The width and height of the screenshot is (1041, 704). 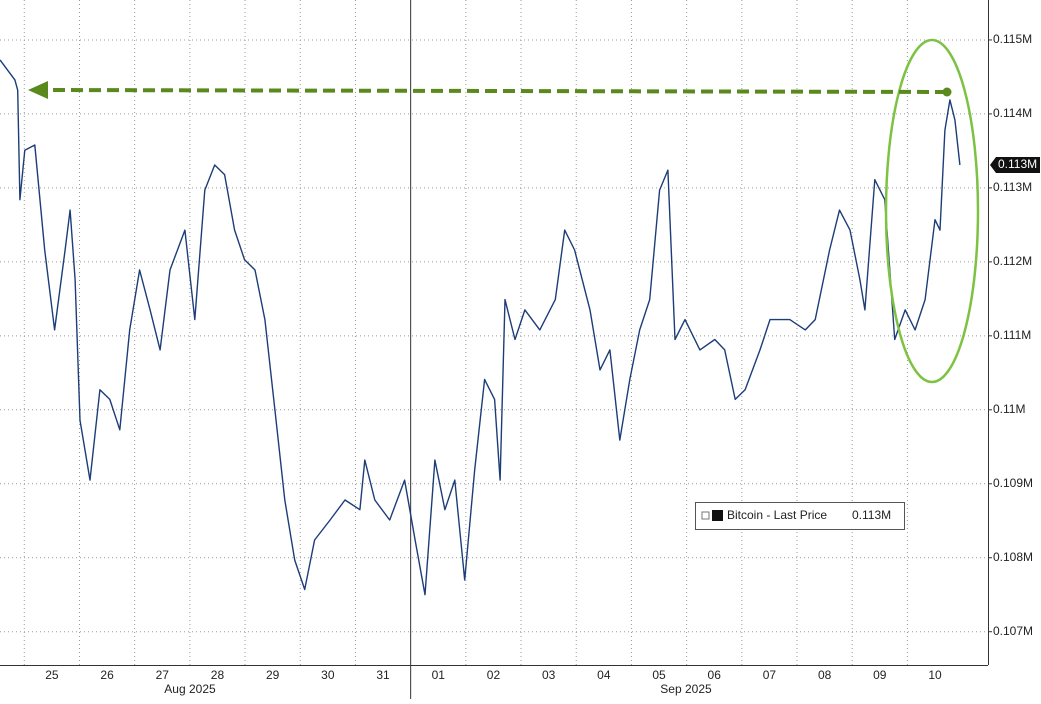 I want to click on y-tick-label: 0.107M, so click(x=1013, y=631).